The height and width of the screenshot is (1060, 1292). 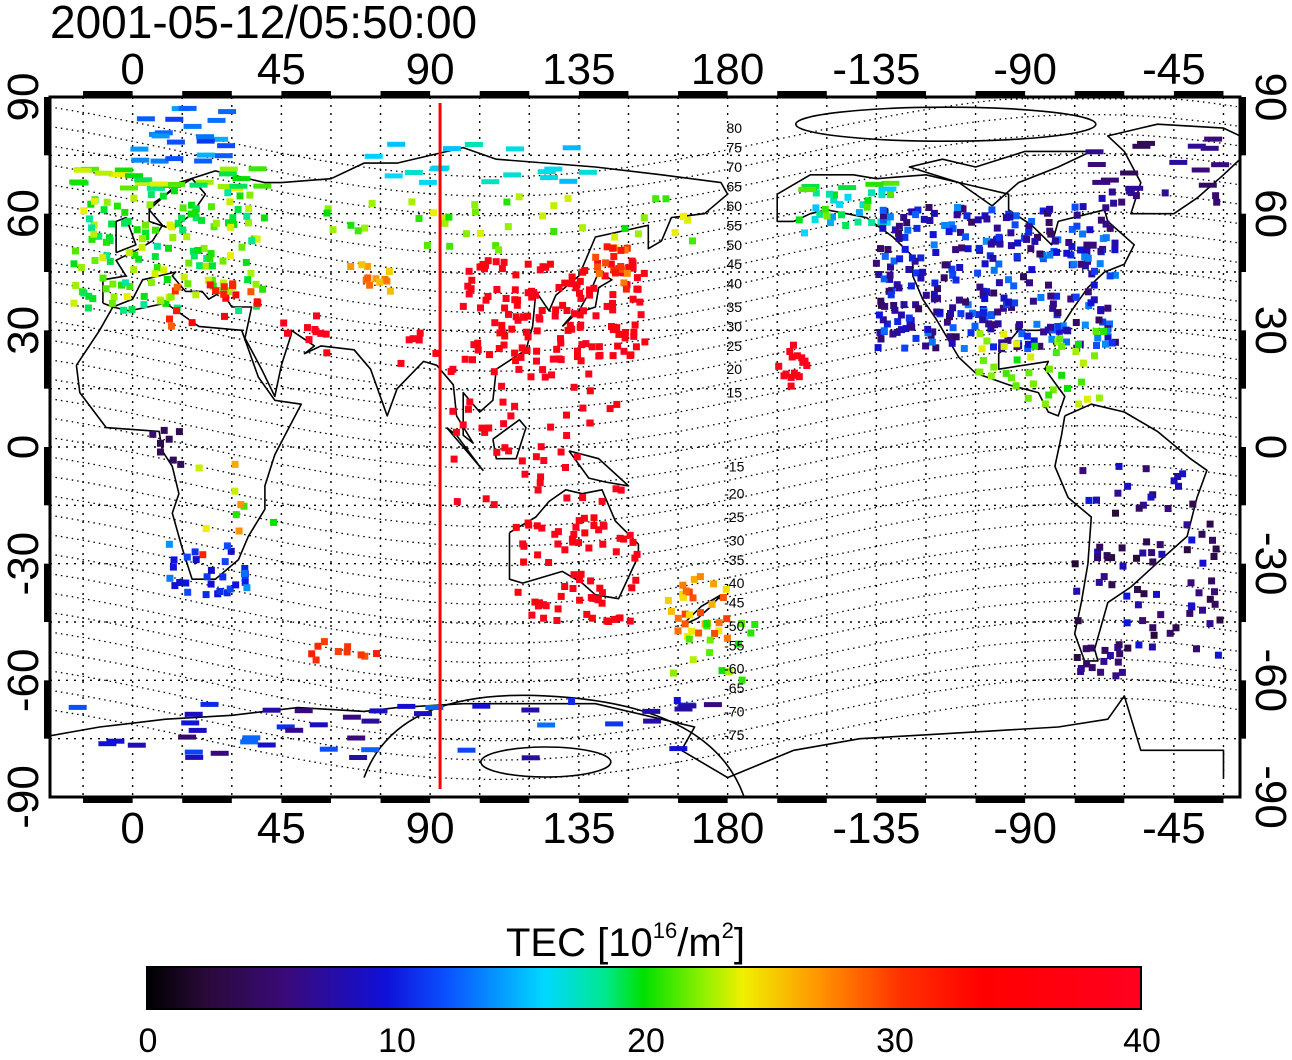 What do you see at coordinates (1269, 797) in the screenshot?
I see `right-lat-tick-label: -90` at bounding box center [1269, 797].